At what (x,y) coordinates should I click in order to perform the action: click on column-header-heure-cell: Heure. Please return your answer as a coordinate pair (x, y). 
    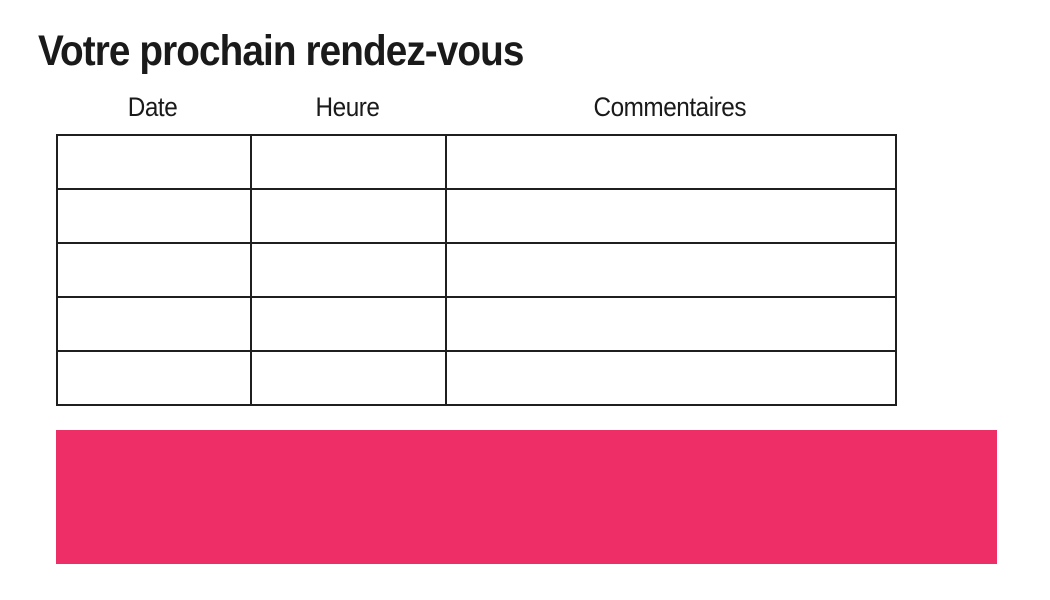
    Looking at the image, I should click on (347, 107).